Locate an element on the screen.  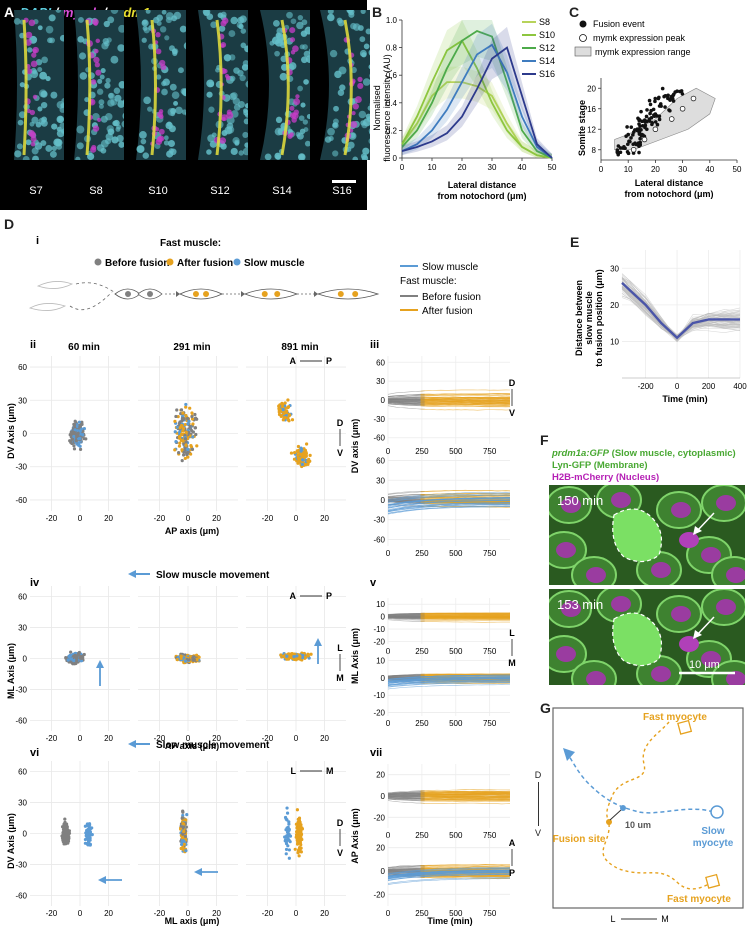
c-legend-fusion: Fusion event is located at coordinates (619, 24).